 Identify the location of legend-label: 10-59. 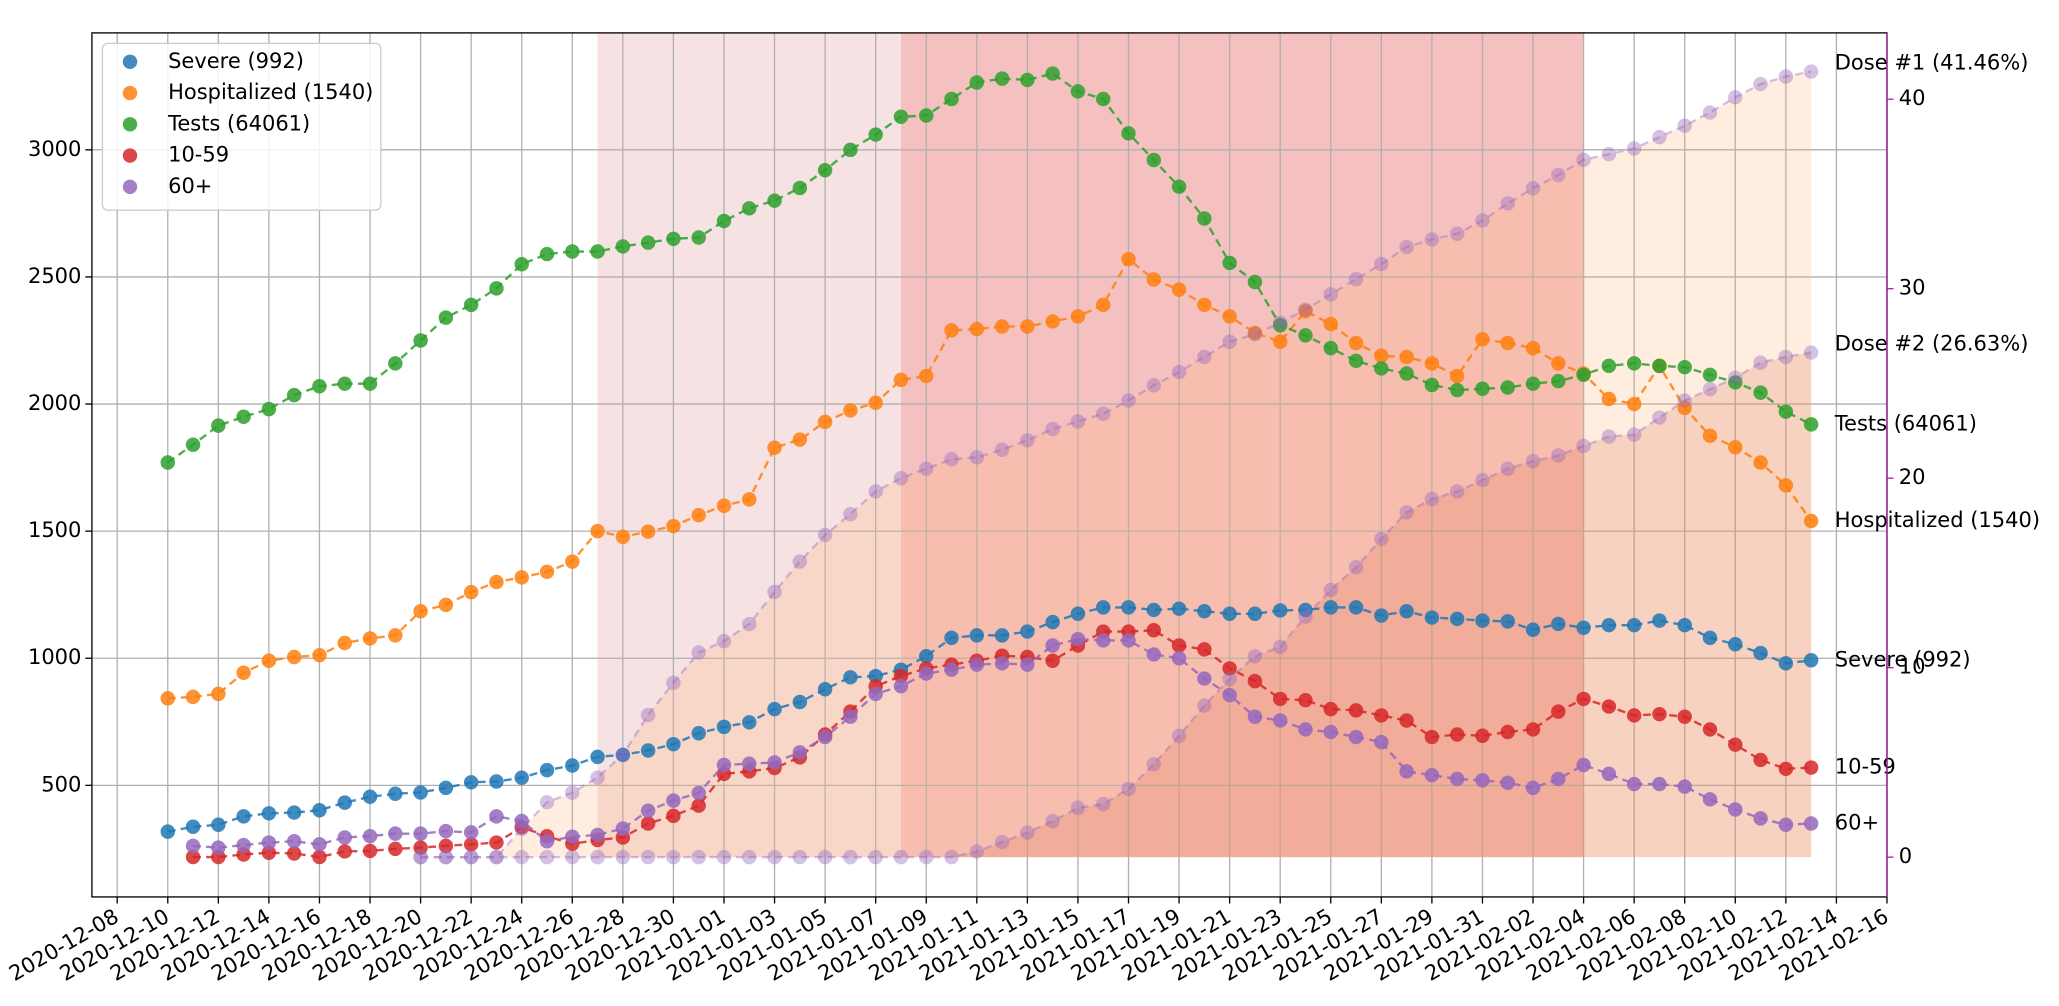
(198, 154).